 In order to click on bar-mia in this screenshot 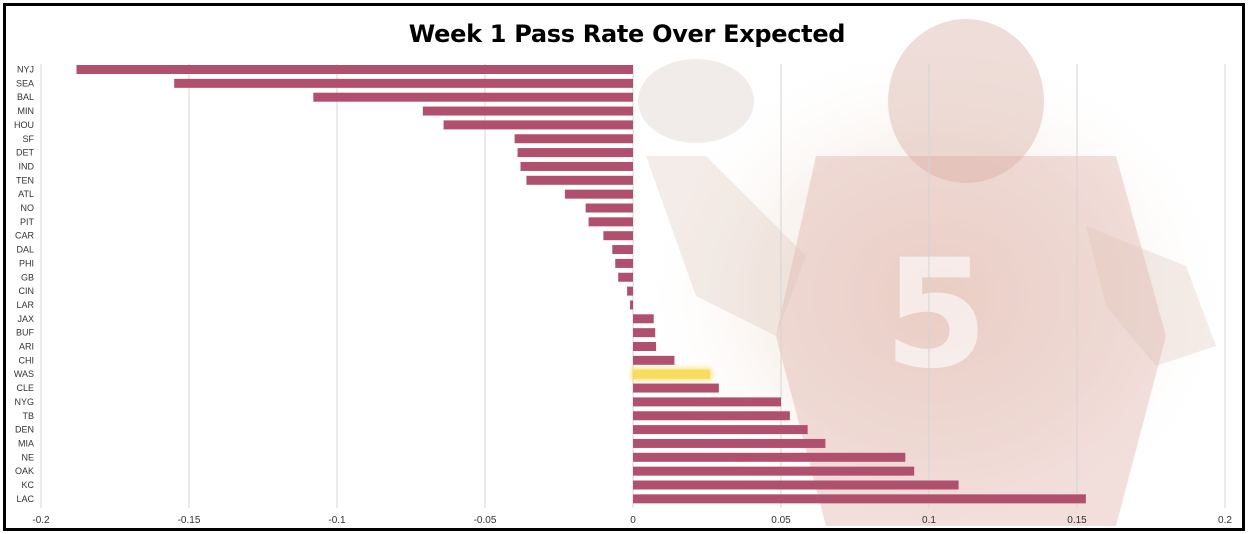, I will do `click(729, 443)`.